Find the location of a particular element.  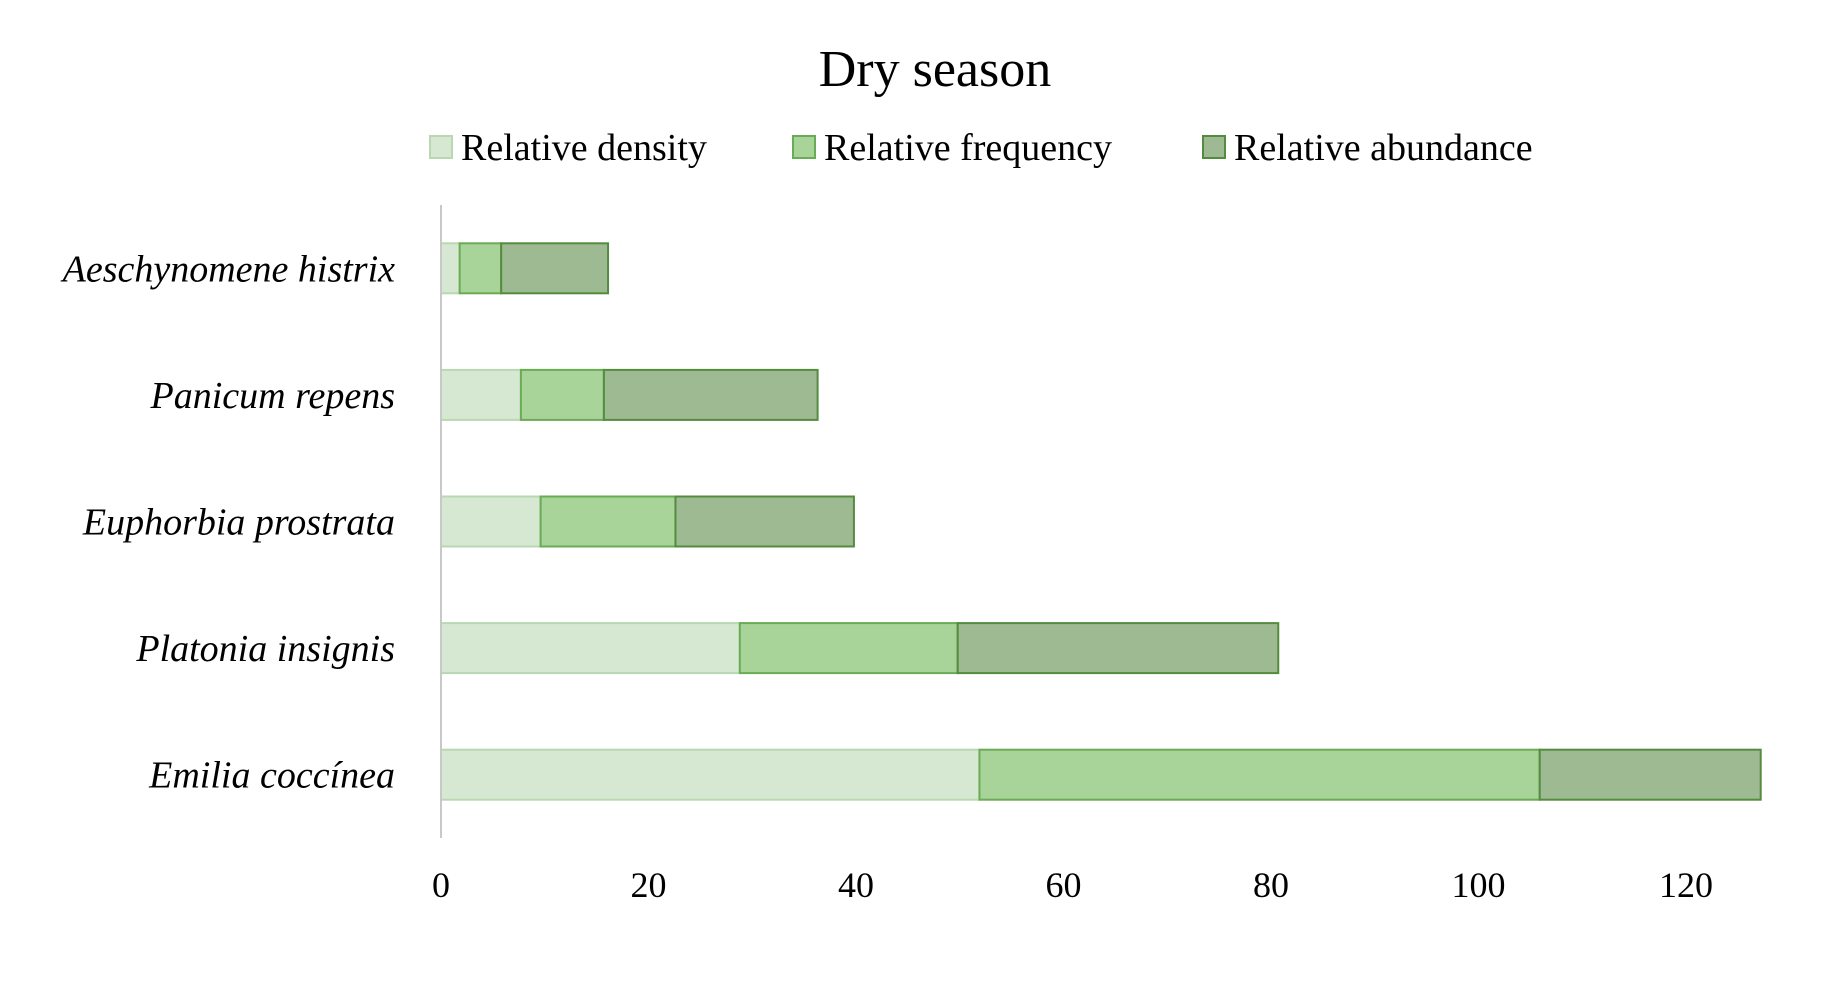

x-tick-label: 80 is located at coordinates (1271, 885).